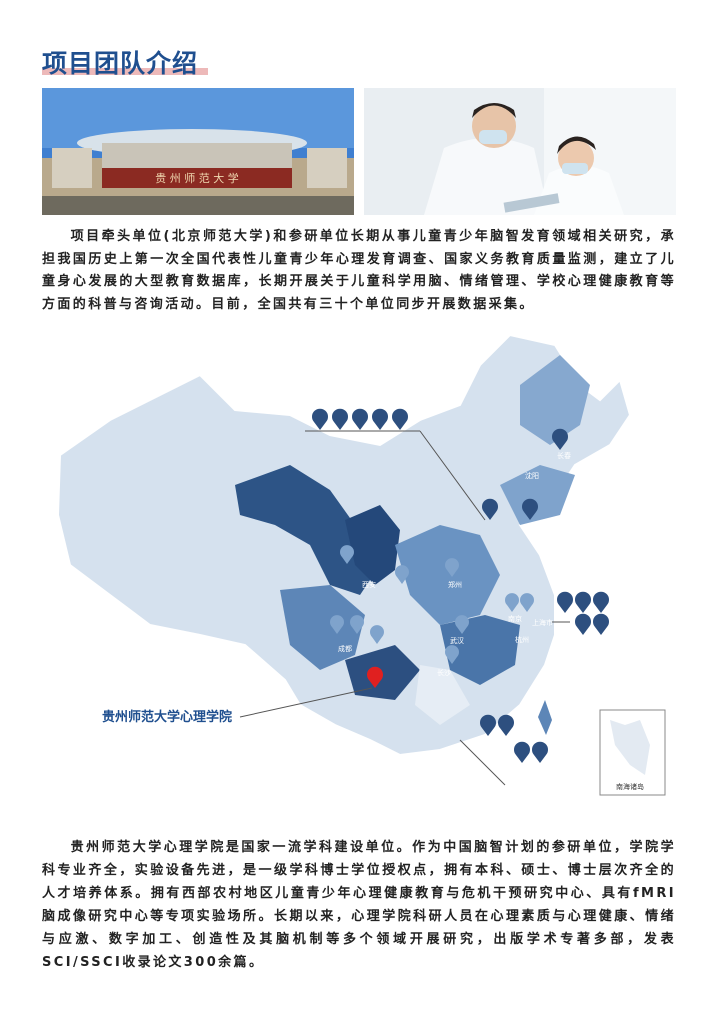 Image resolution: width=720 pixels, height=1022 pixels. I want to click on inset-label: 南海诸岛, so click(630, 786).